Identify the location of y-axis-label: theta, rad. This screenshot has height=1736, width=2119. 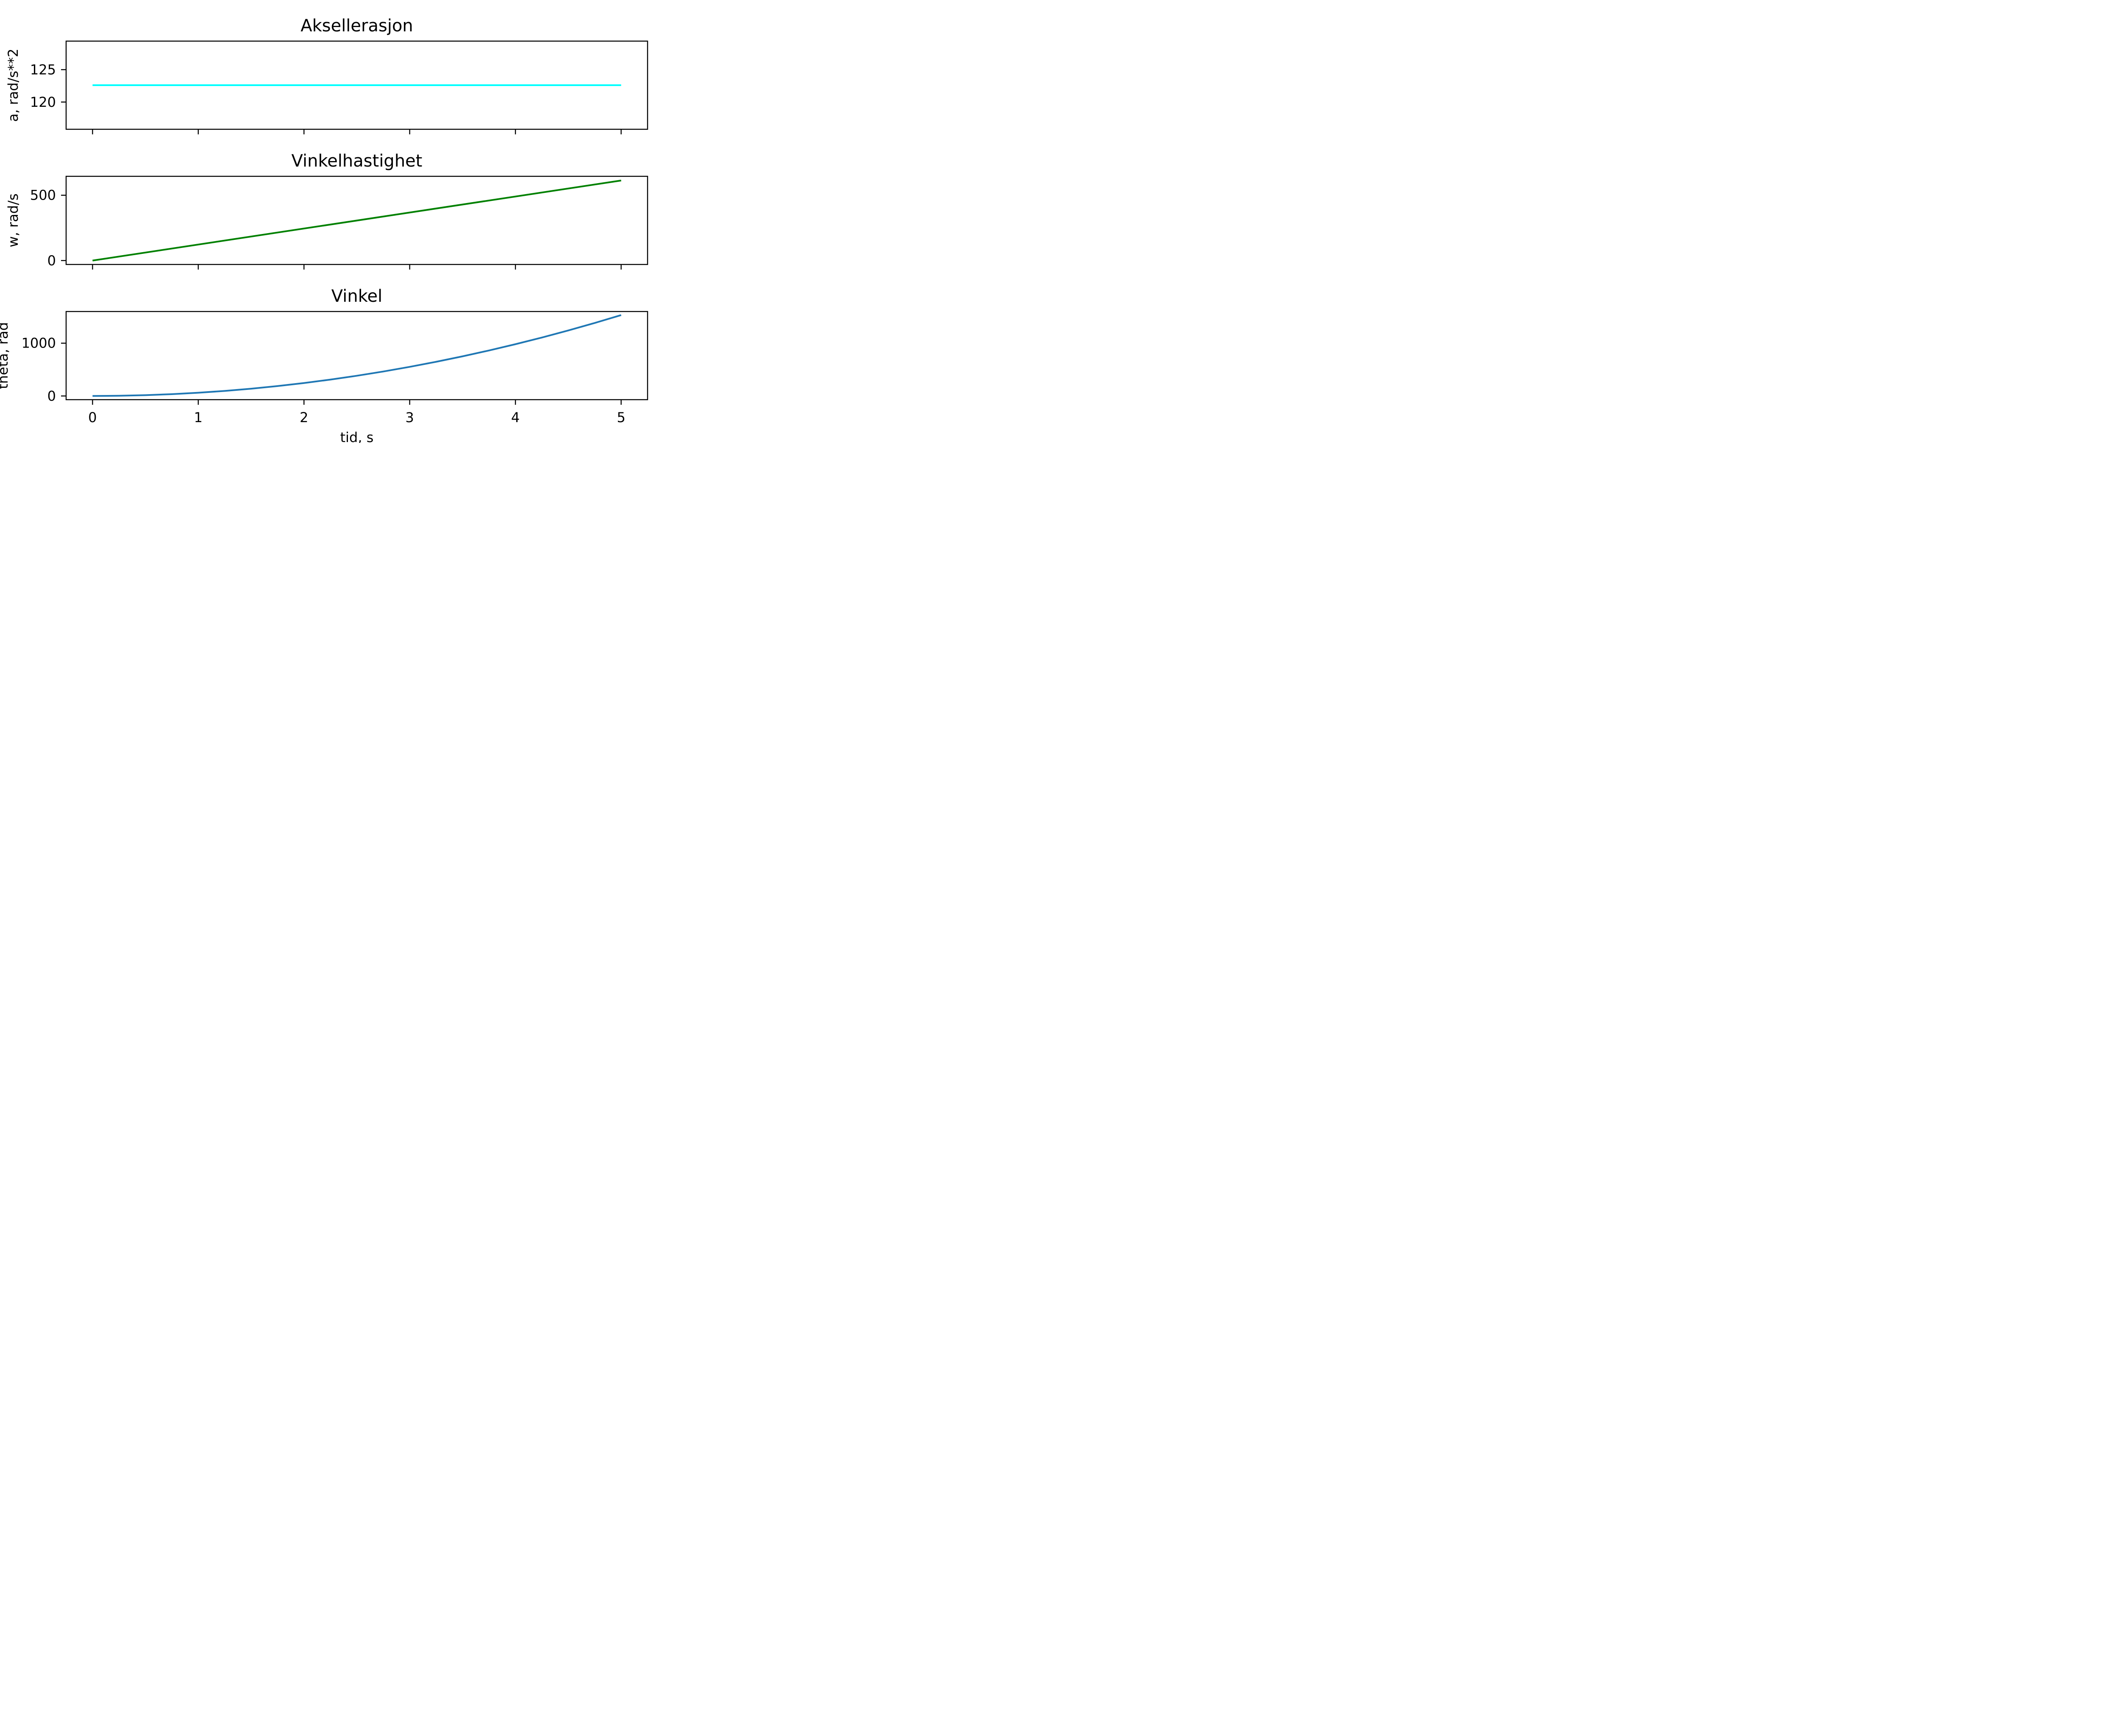
(5, 355).